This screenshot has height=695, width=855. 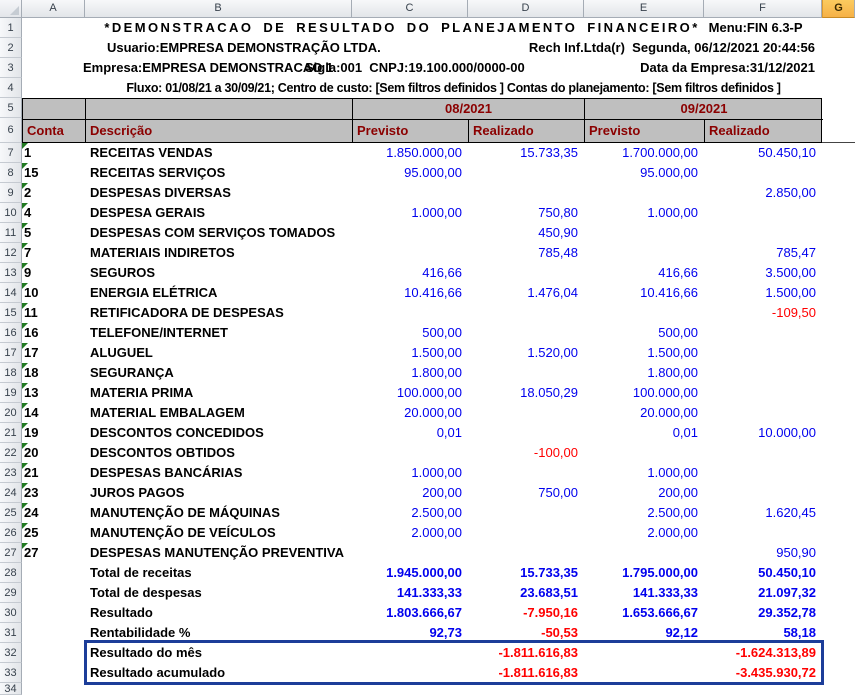 I want to click on row-header-11: 11, so click(x=11, y=233).